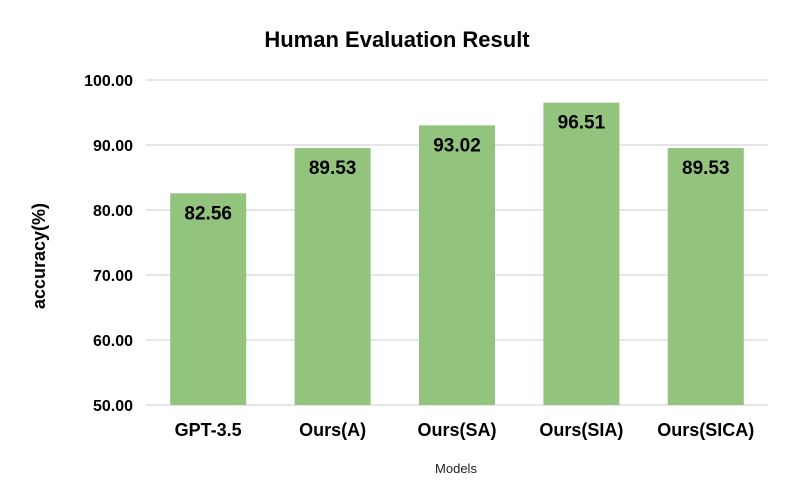  Describe the element at coordinates (208, 213) in the screenshot. I see `data-label: 82.56` at that location.